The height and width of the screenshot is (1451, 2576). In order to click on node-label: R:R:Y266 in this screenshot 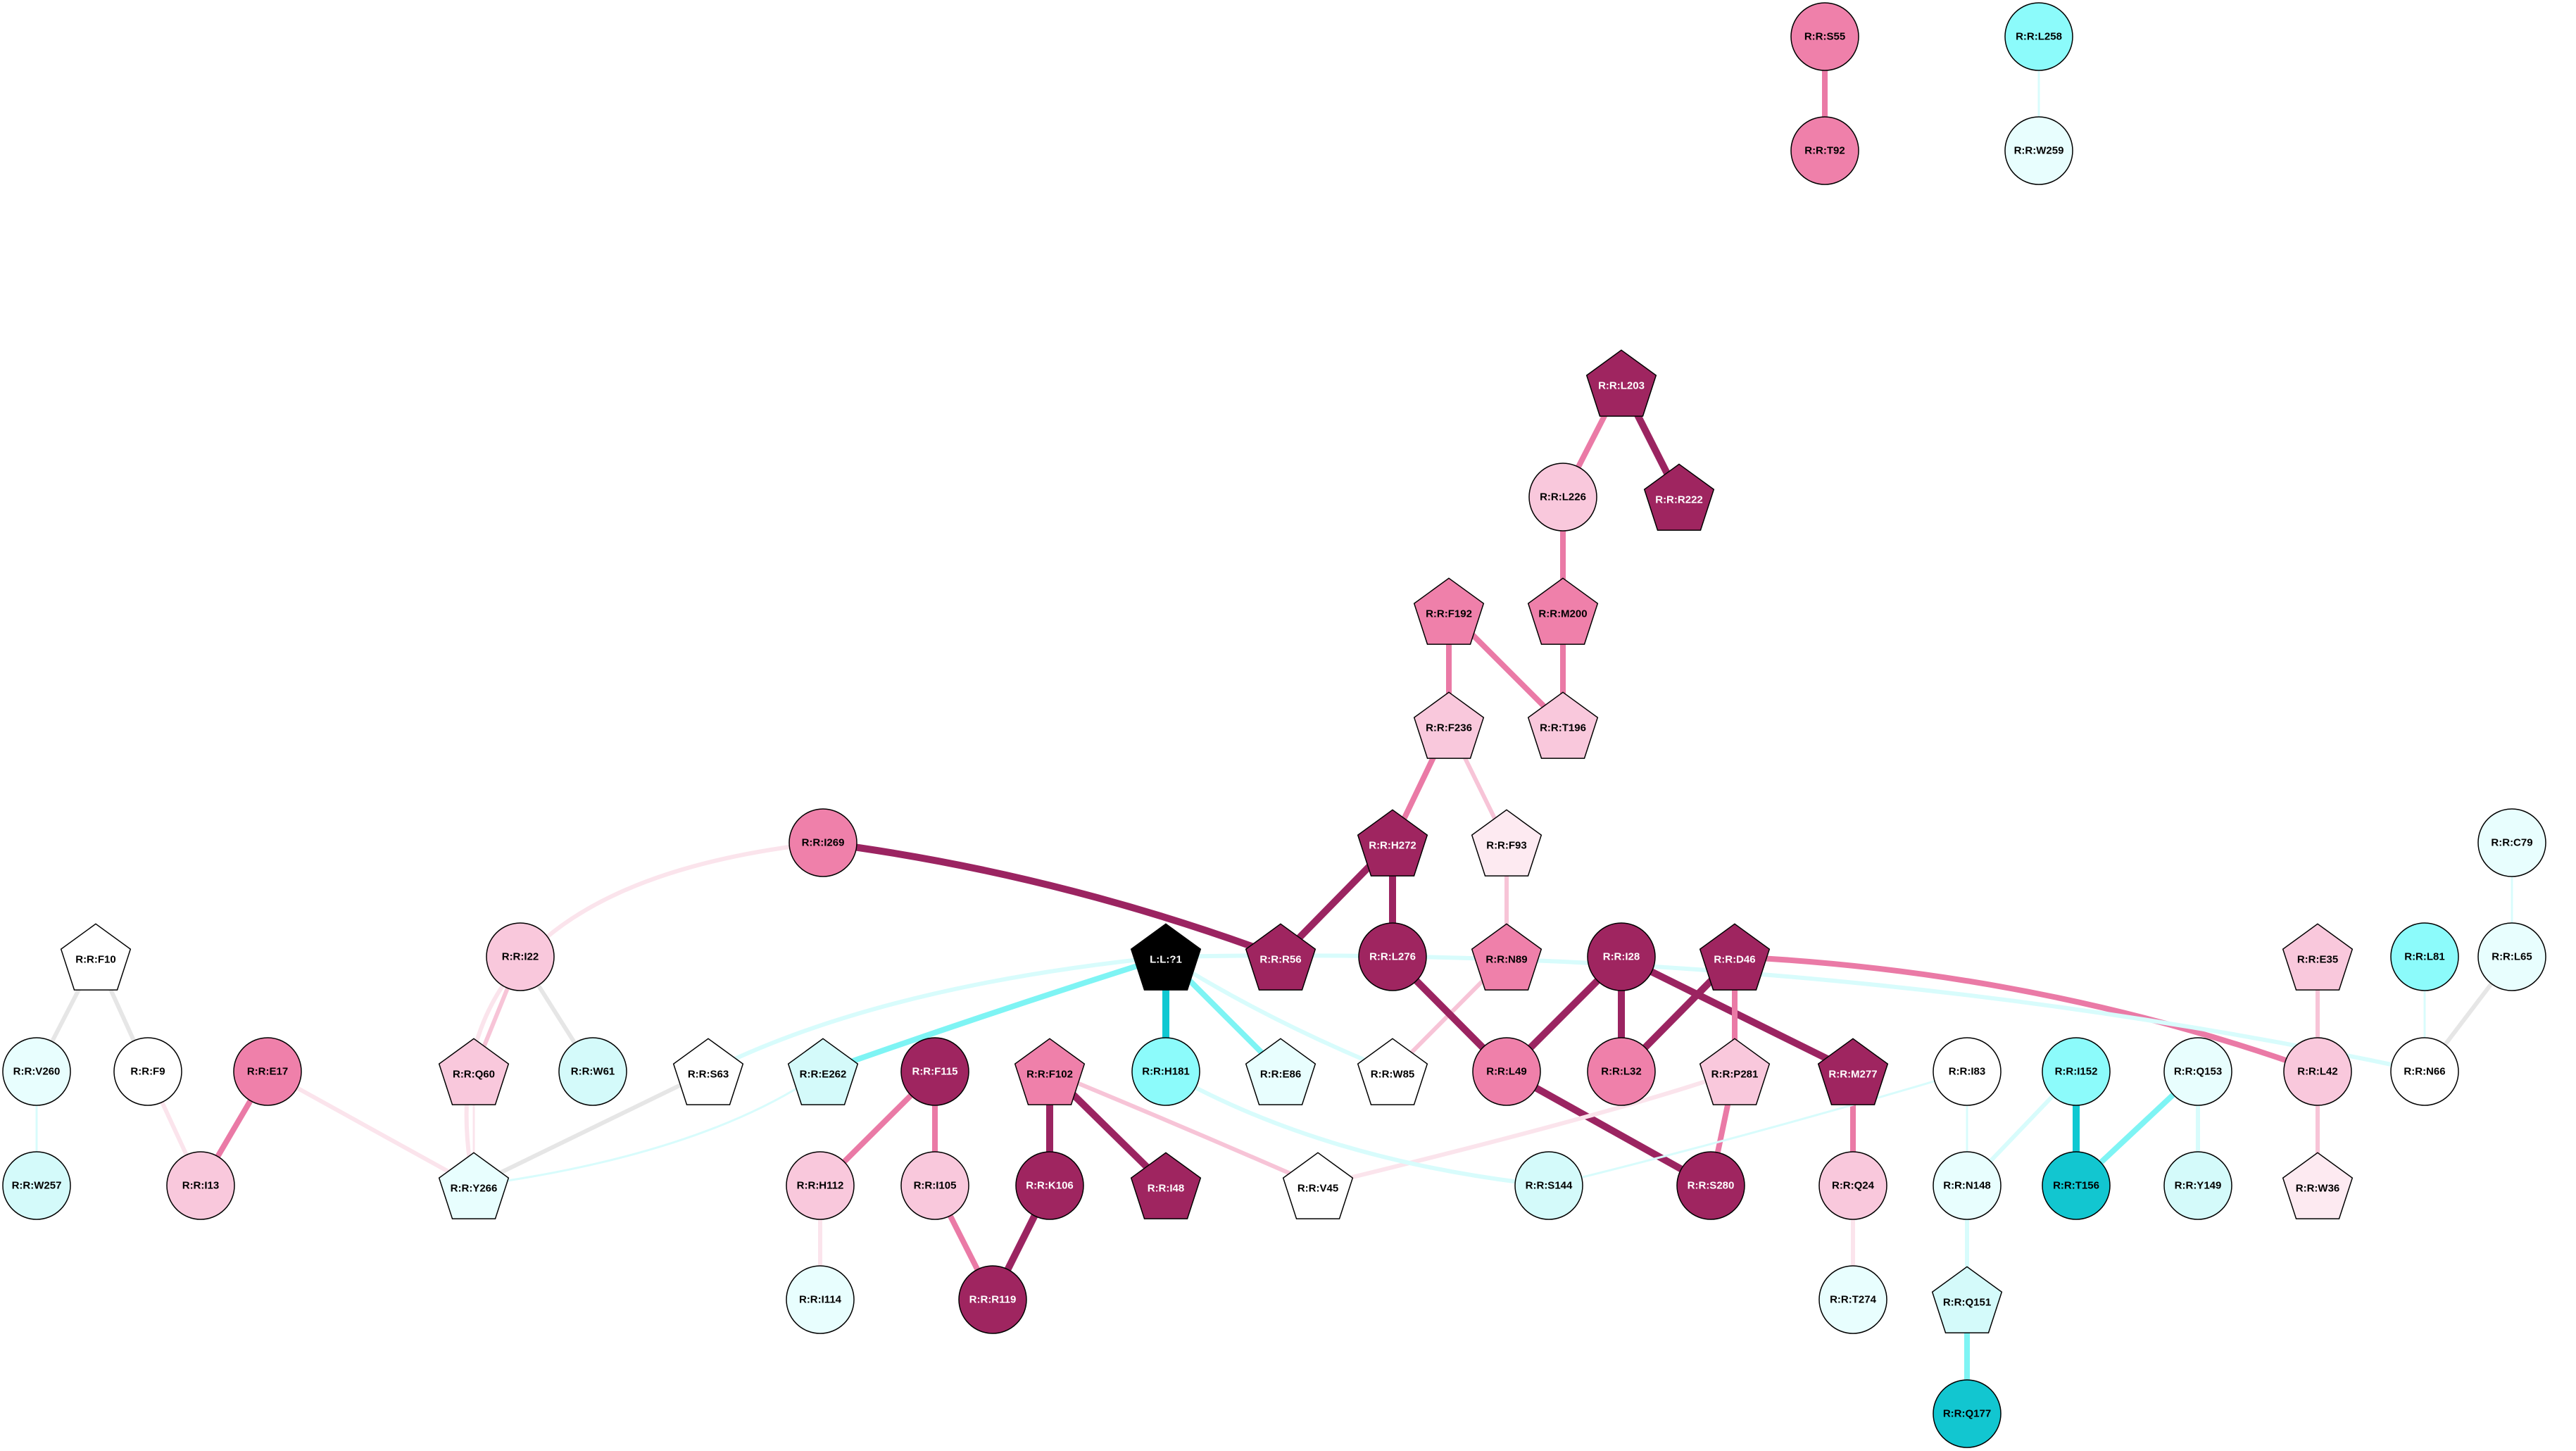, I will do `click(475, 1189)`.